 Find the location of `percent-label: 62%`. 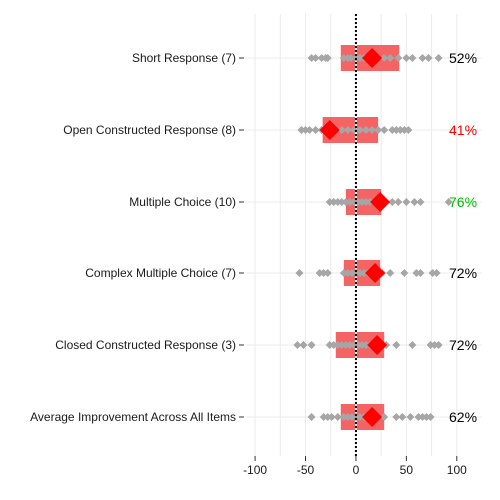

percent-label: 62% is located at coordinates (463, 417).